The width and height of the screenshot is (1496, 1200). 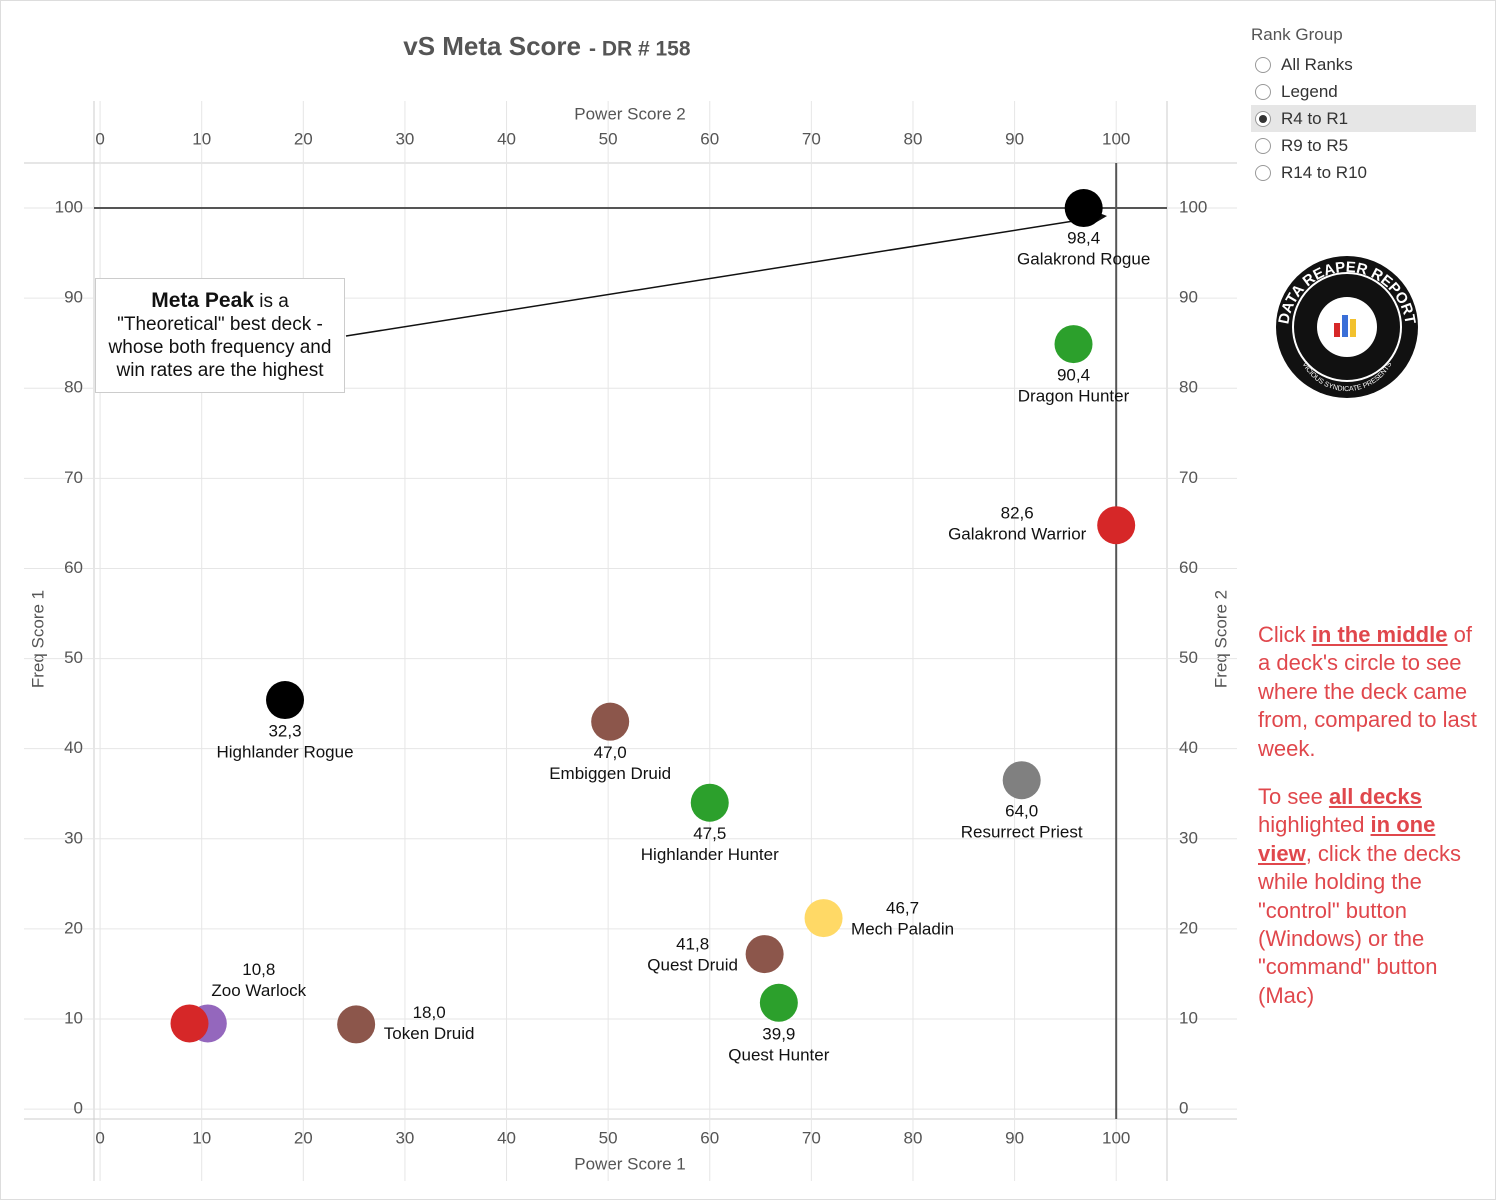 What do you see at coordinates (404, 1137) in the screenshot?
I see `x-tick-label-bottom: 30` at bounding box center [404, 1137].